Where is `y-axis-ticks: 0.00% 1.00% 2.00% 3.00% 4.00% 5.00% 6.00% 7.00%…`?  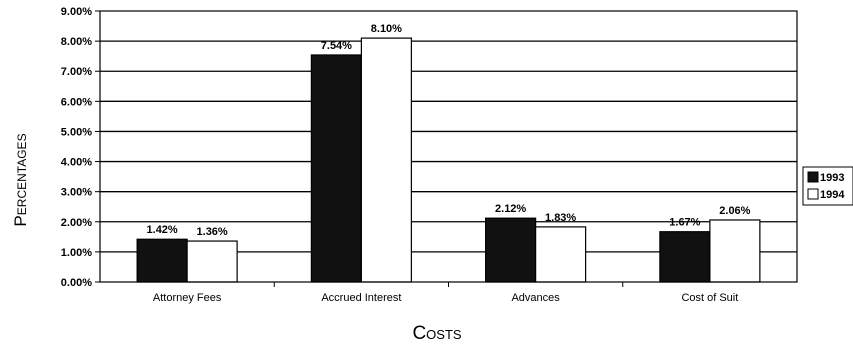 y-axis-ticks: 0.00% 1.00% 2.00% 3.00% 4.00% 5.00% 6.00% 7.00%… is located at coordinates (80, 147).